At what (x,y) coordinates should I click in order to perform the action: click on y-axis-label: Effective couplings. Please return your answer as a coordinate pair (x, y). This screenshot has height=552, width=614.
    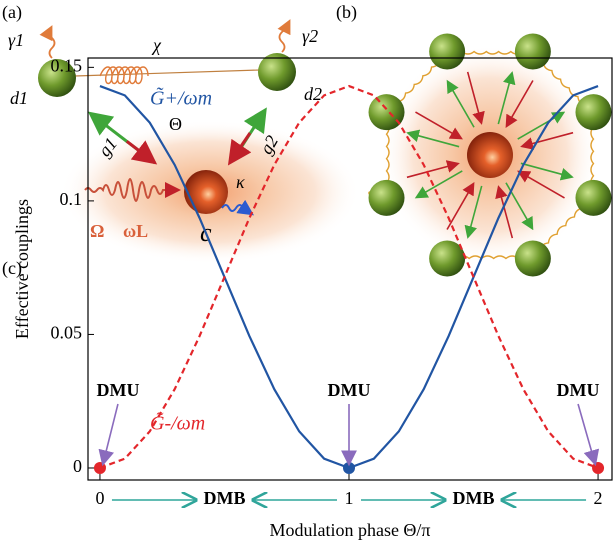
    Looking at the image, I should click on (22, 269).